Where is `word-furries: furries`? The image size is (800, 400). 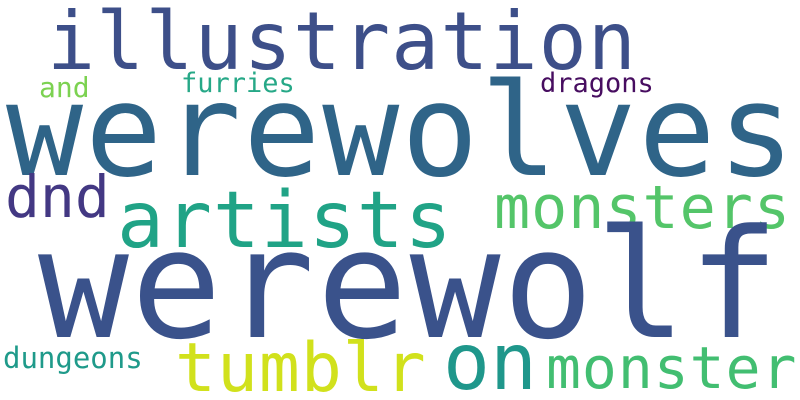
word-furries: furries is located at coordinates (238, 83).